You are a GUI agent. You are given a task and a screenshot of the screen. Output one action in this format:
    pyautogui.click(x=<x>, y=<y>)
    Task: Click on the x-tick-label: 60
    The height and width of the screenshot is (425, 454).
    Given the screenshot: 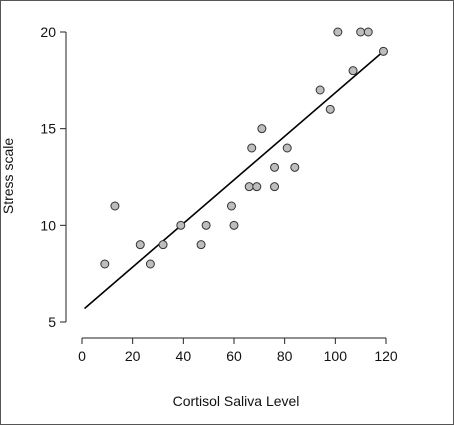 What is the action you would take?
    pyautogui.click(x=234, y=356)
    